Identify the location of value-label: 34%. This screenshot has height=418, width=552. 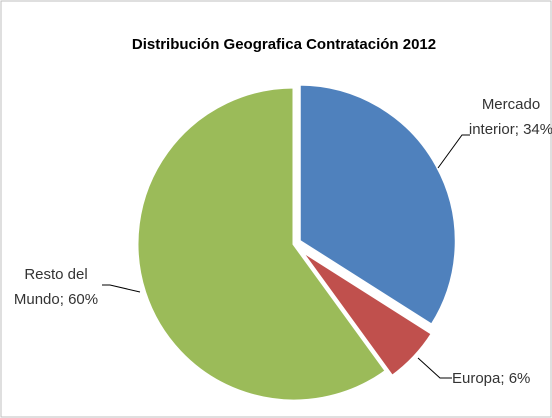
(537, 129).